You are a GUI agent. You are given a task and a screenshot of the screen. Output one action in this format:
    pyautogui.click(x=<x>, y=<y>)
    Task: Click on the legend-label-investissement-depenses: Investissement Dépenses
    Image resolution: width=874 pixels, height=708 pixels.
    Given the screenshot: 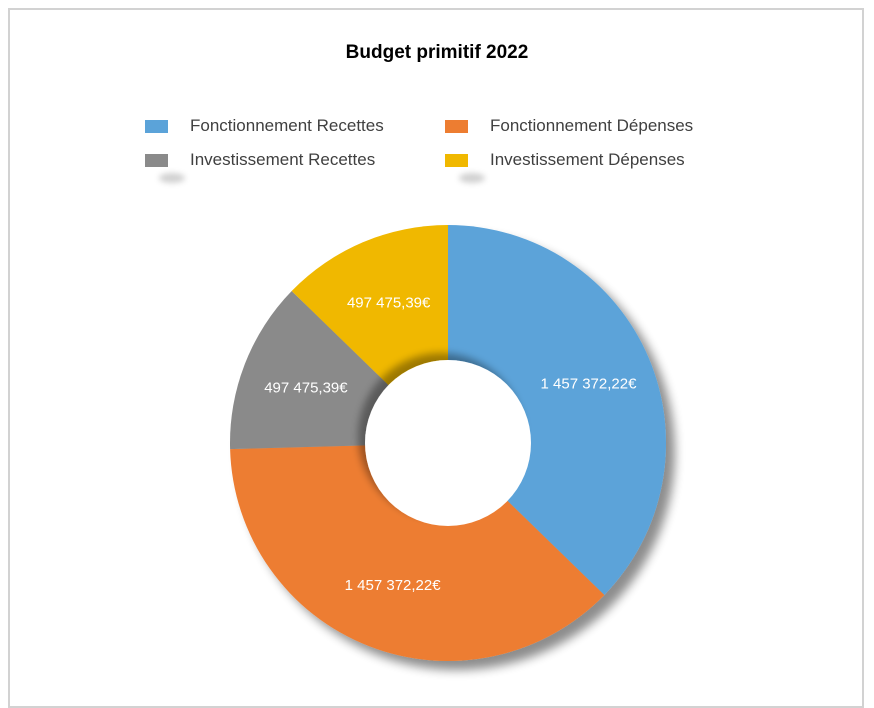 What is the action you would take?
    pyautogui.click(x=587, y=159)
    